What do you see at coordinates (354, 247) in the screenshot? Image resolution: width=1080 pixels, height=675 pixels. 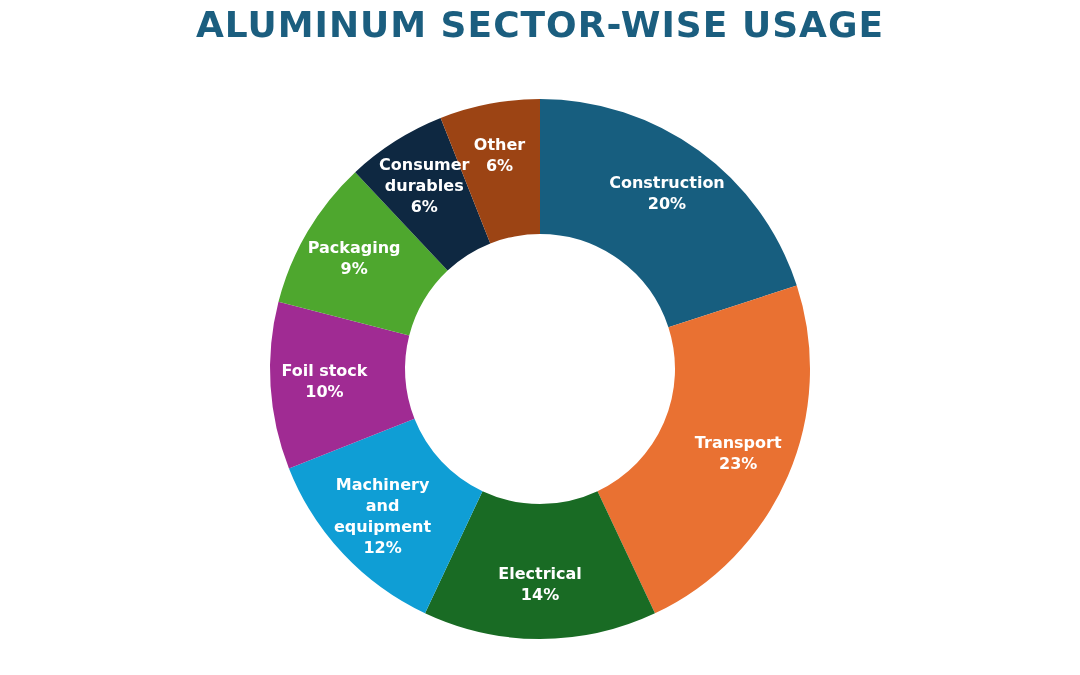 I see `slice-label: Packaging` at bounding box center [354, 247].